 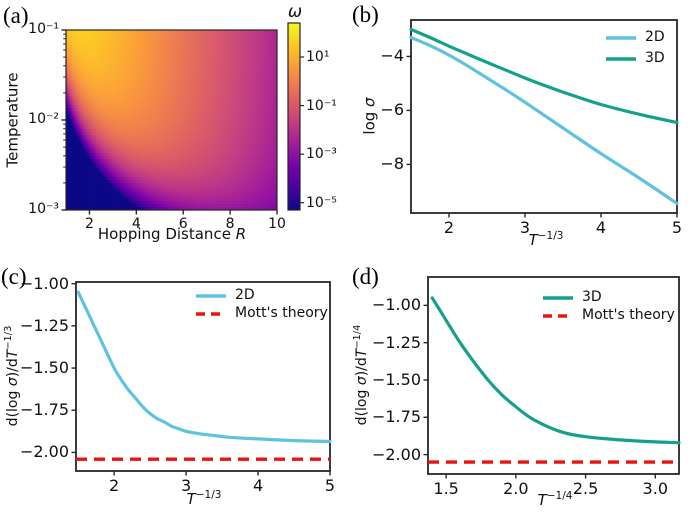 What do you see at coordinates (14, 276) in the screenshot?
I see `panel-c-tag: (c)` at bounding box center [14, 276].